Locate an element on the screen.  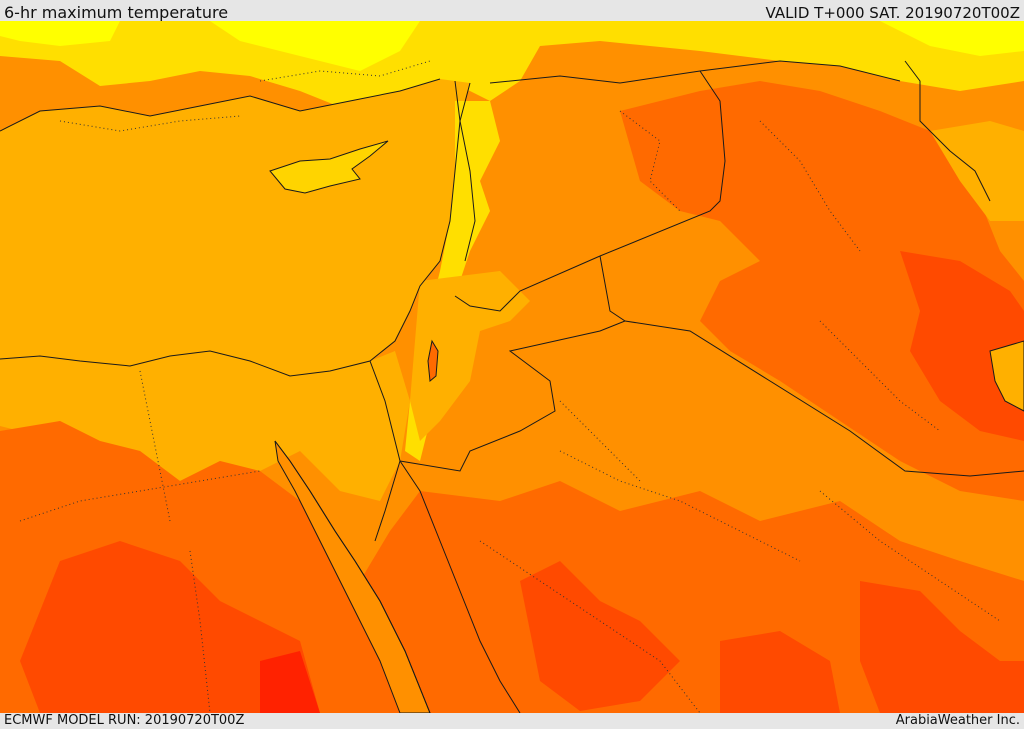
persian-gulf is located at coordinates (1006, 376).